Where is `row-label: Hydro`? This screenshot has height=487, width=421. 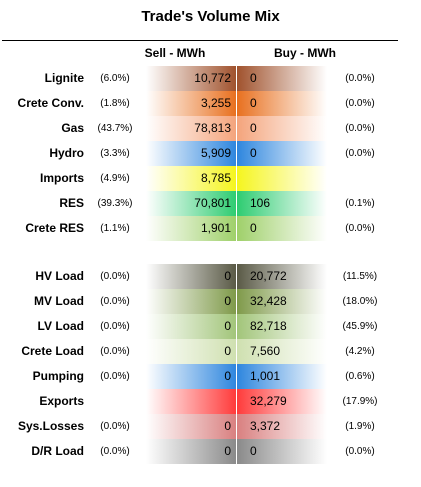 row-label: Hydro is located at coordinates (66, 153).